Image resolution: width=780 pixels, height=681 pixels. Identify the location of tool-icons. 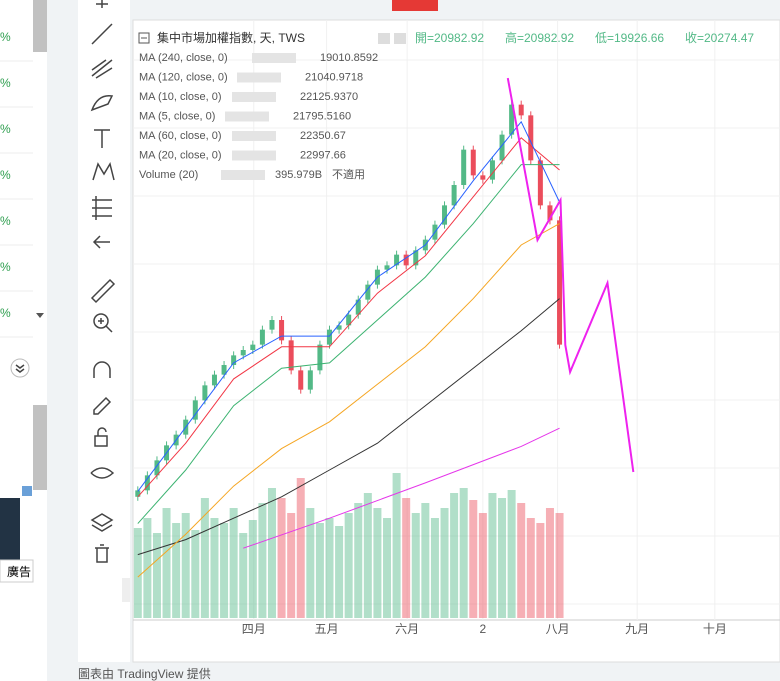
(103, 281).